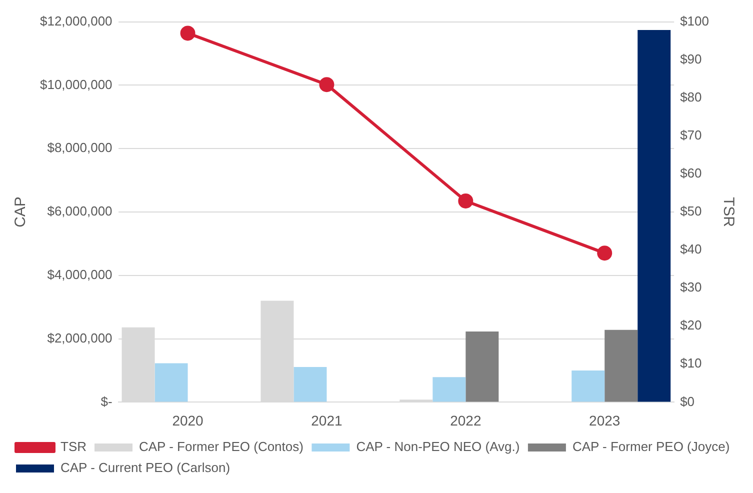  Describe the element at coordinates (691, 363) in the screenshot. I see `y2-tick-label: $10` at that location.